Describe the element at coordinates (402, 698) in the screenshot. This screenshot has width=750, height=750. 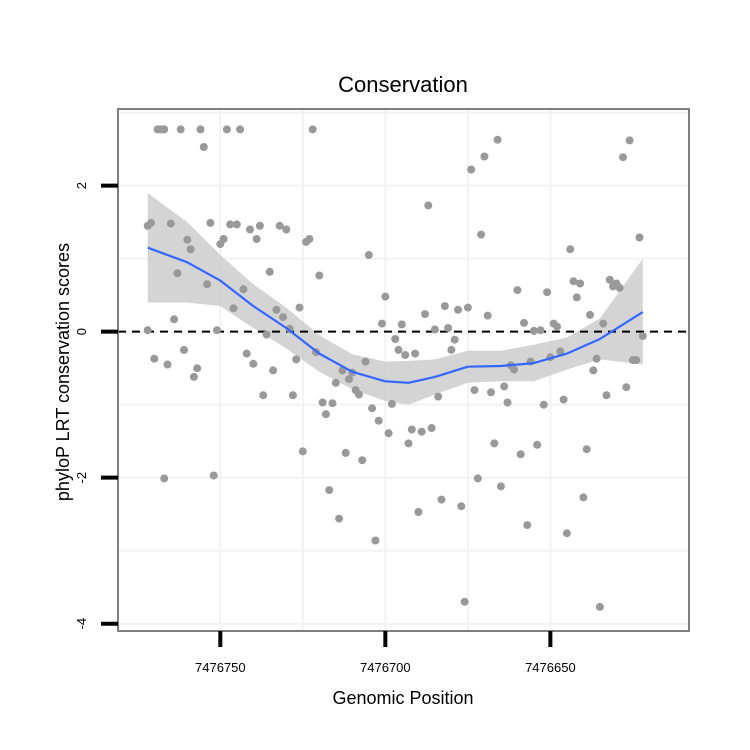
I see `x-axis-label: Genomic Position` at that location.